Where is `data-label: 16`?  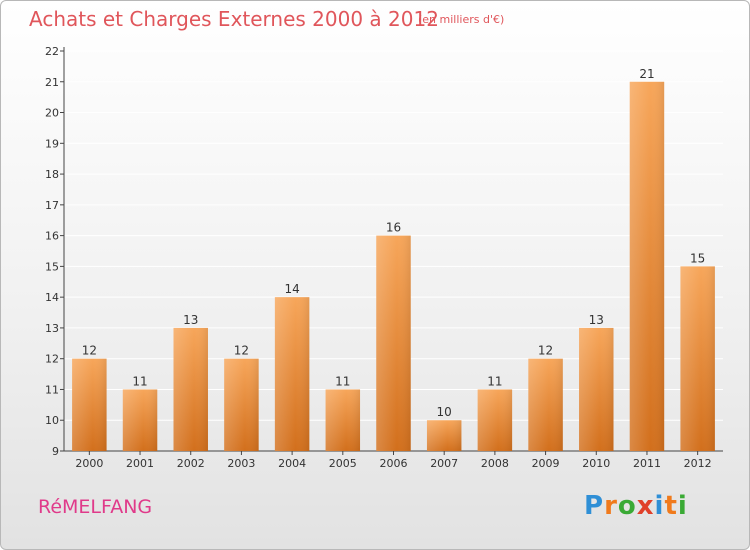 data-label: 16 is located at coordinates (393, 228).